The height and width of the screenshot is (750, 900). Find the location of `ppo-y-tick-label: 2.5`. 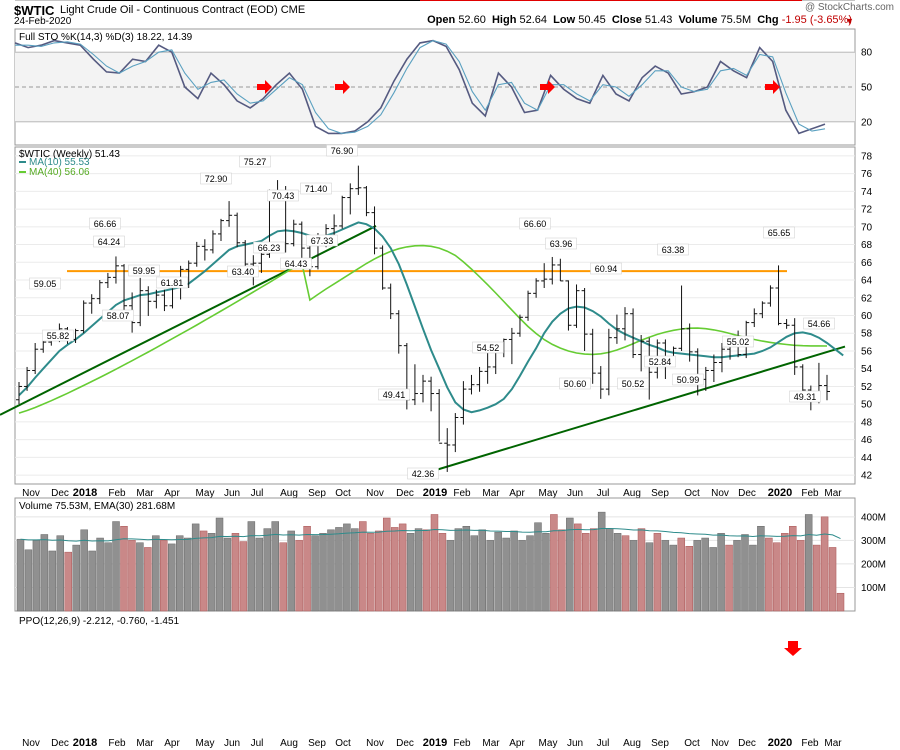

ppo-y-tick-label: 2.5 is located at coordinates (868, 1).